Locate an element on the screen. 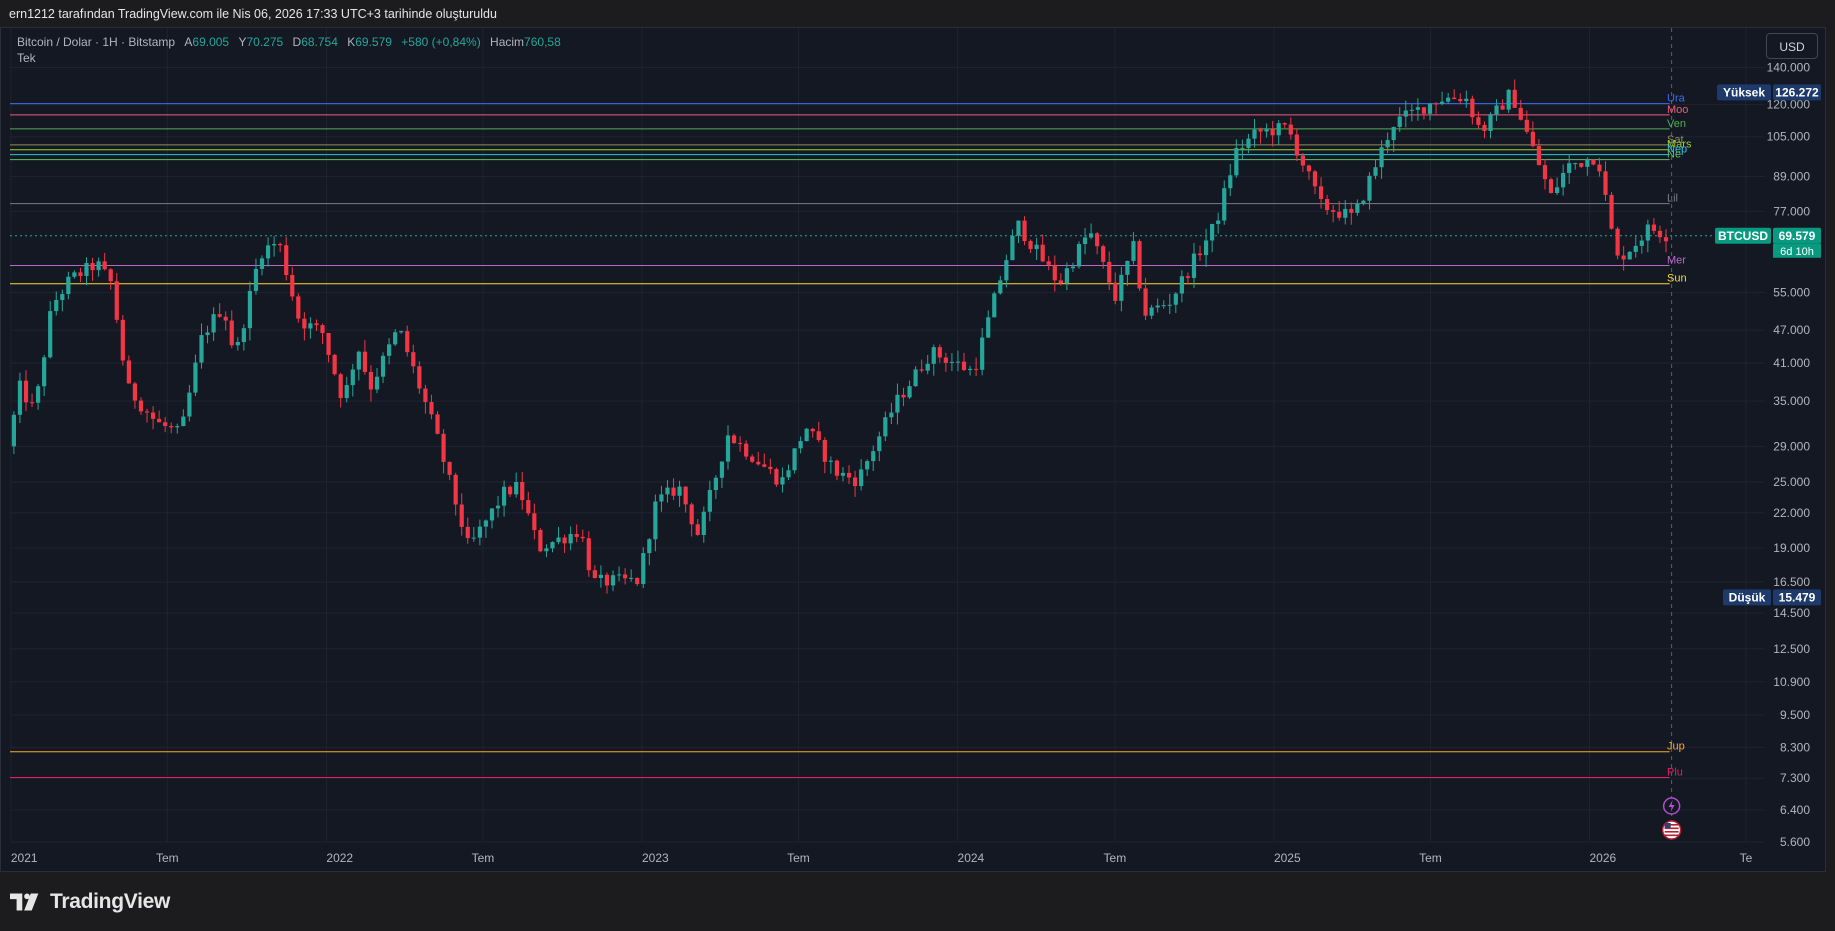 The image size is (1835, 931). us-flag-icon is located at coordinates (1671, 830).